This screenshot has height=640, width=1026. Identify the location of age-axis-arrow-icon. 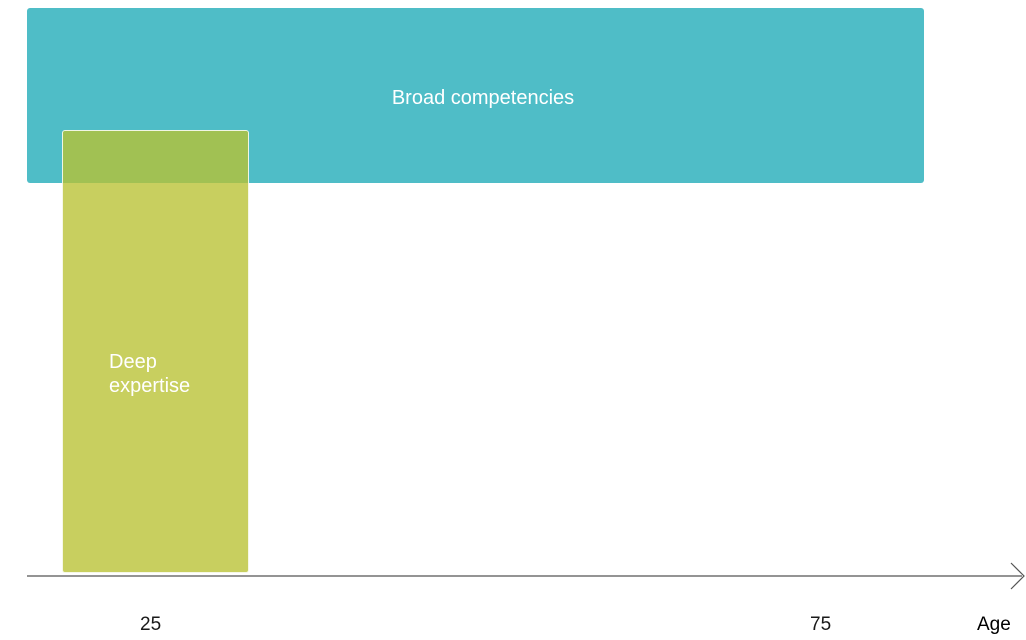
(1017, 576).